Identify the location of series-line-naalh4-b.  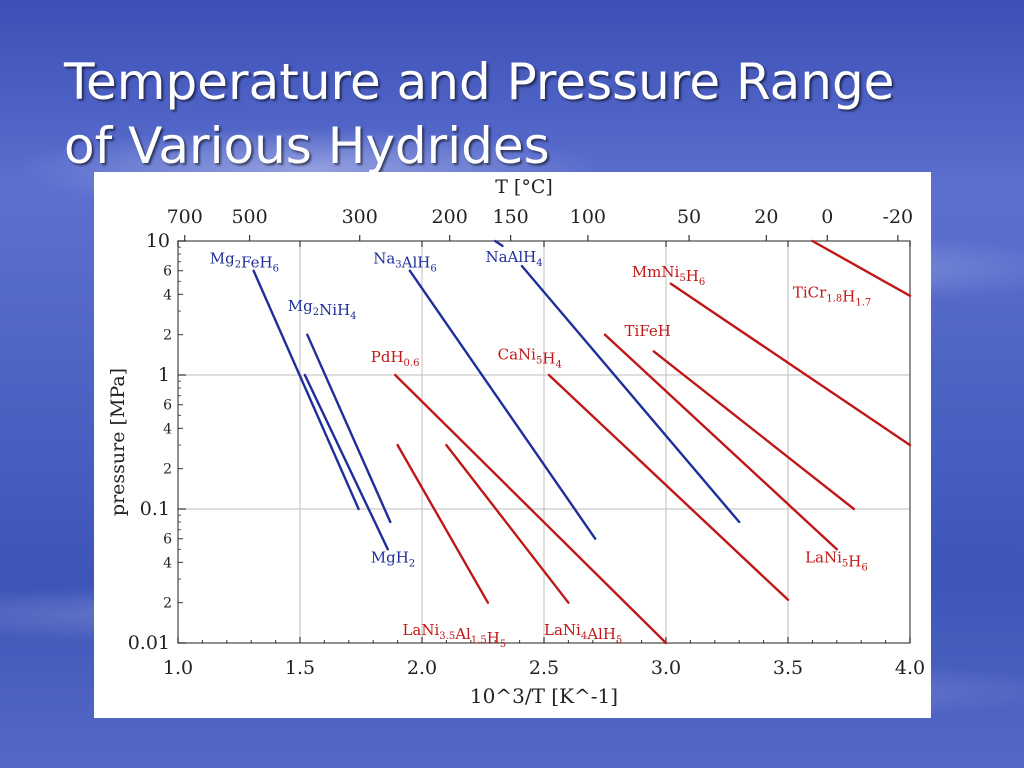
(630, 394).